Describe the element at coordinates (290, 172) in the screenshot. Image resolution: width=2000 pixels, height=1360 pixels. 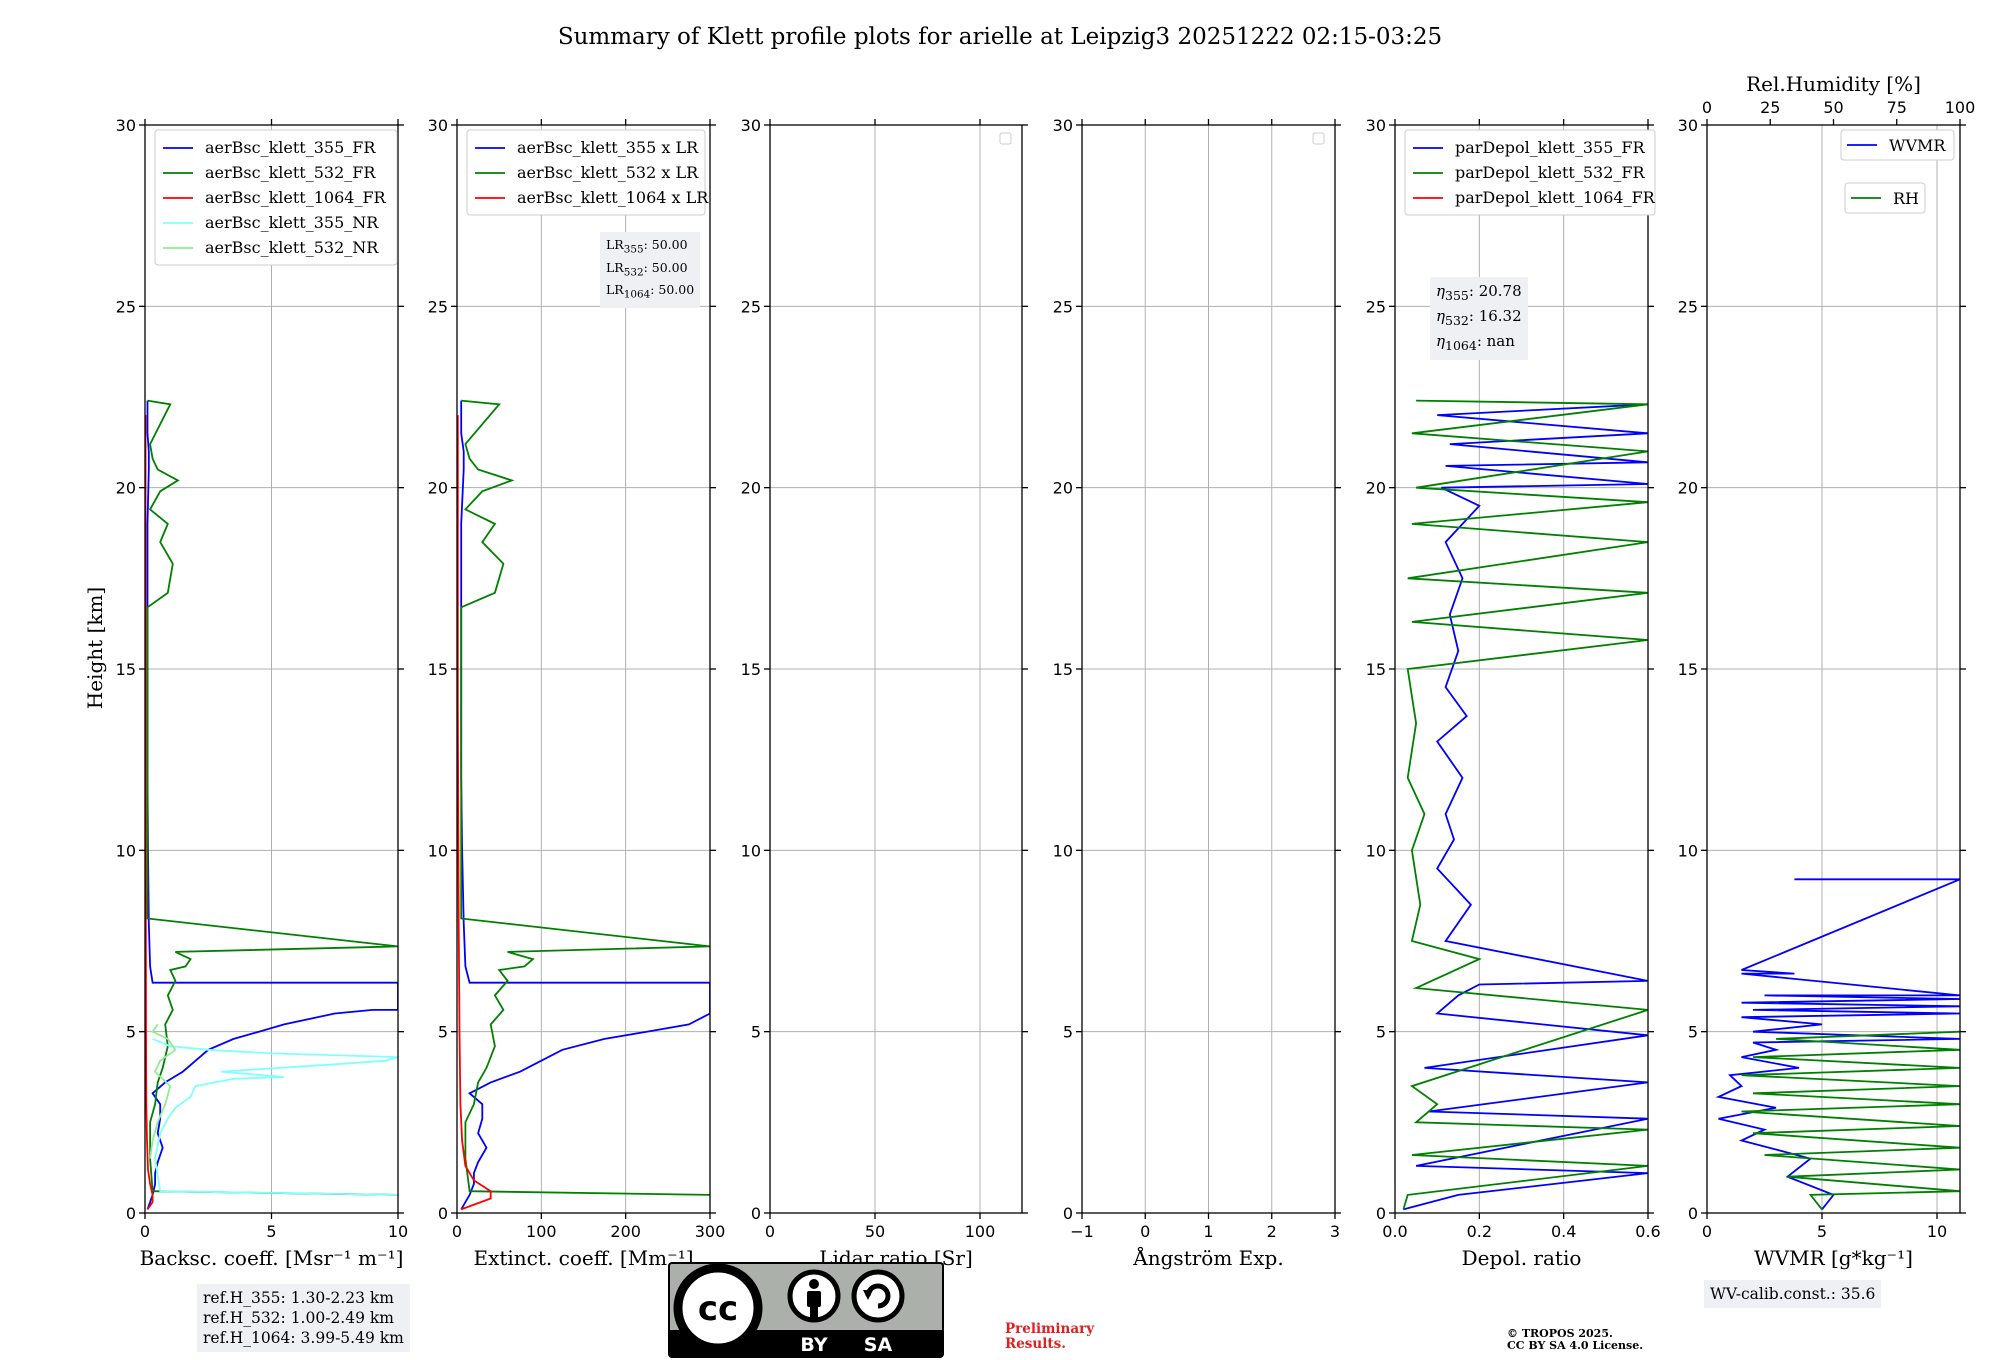
I see `legend-label: aerBsc_klett_532_FR` at that location.